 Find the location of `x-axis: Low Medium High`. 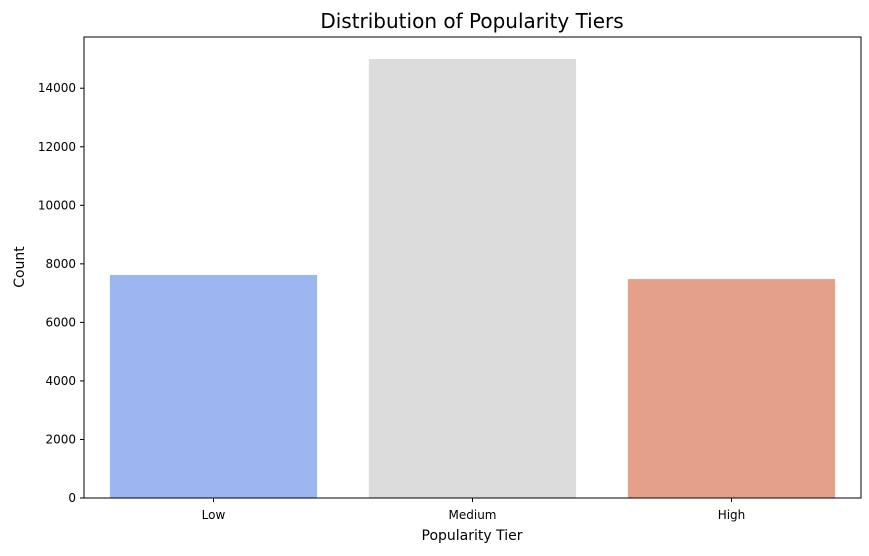

x-axis: Low Medium High is located at coordinates (474, 510).